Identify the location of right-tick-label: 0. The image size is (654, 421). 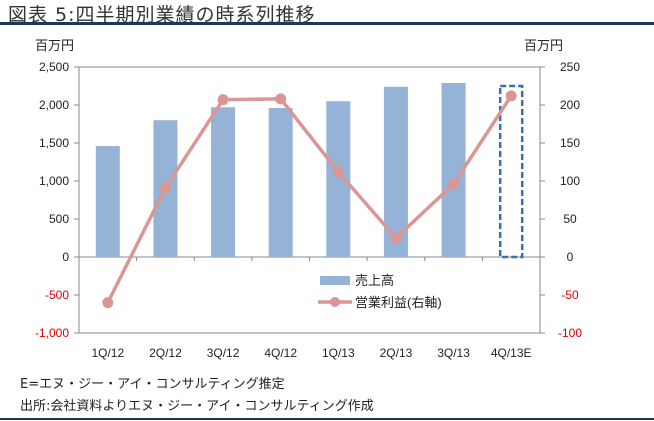
(570, 257).